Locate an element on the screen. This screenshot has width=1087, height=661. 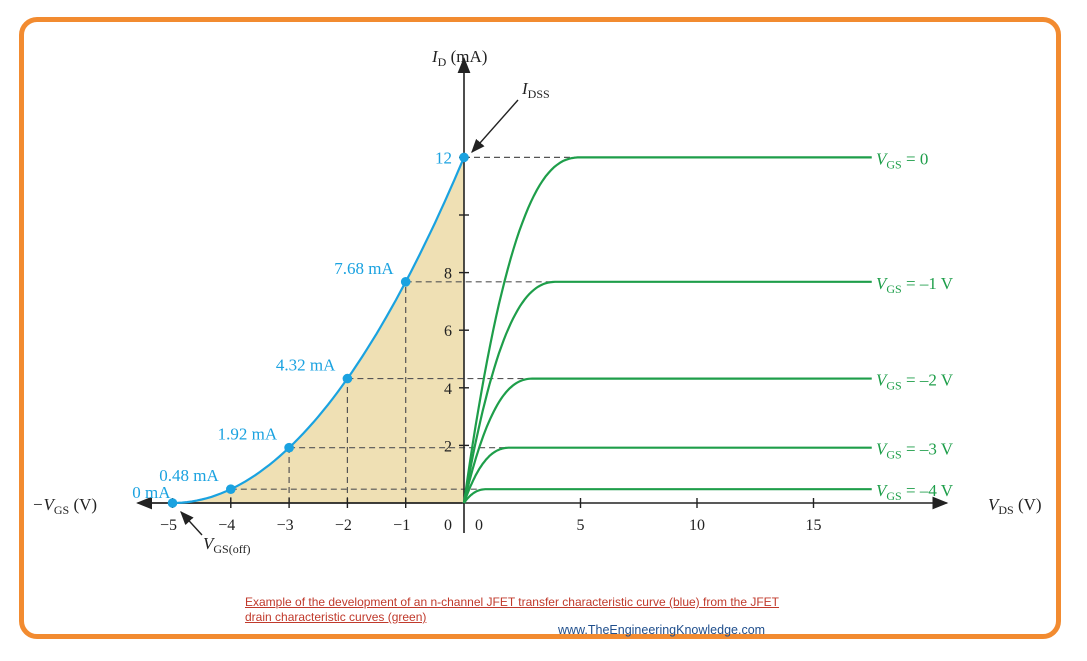
vgs-axis-title: −VGS (V) is located at coordinates (64, 506).